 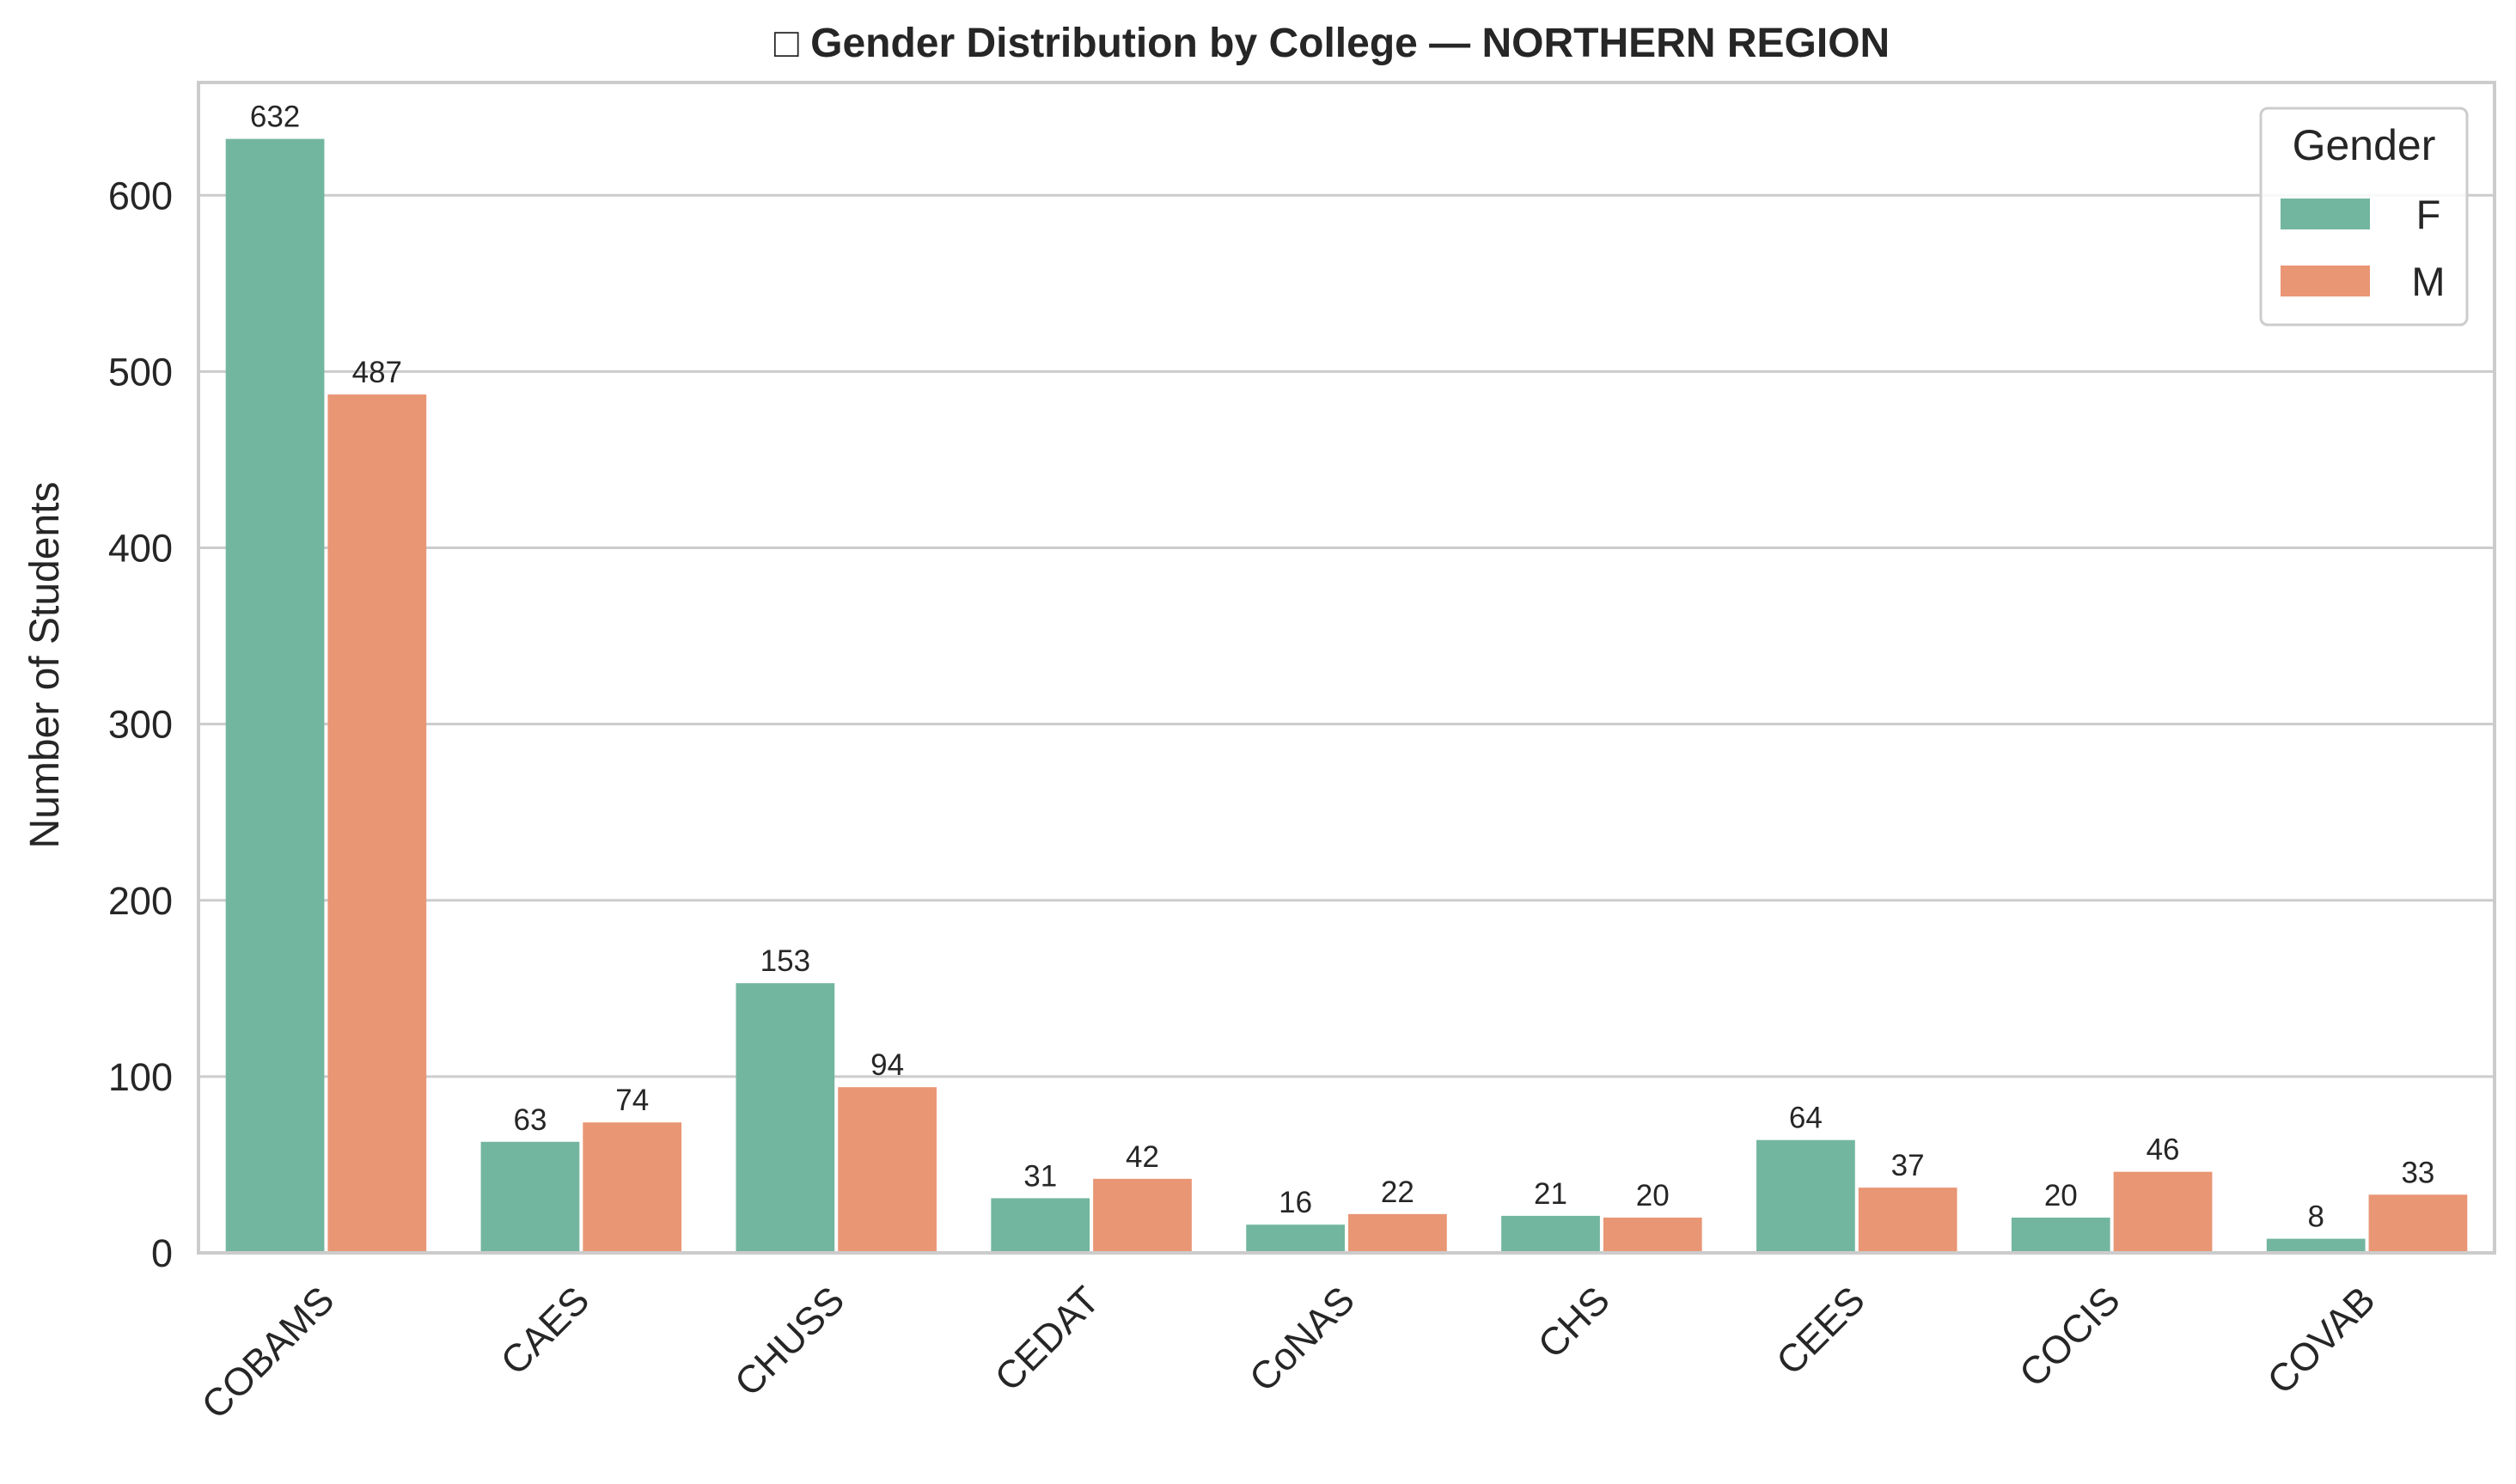 I want to click on bar-covab-f, so click(x=2316, y=1246).